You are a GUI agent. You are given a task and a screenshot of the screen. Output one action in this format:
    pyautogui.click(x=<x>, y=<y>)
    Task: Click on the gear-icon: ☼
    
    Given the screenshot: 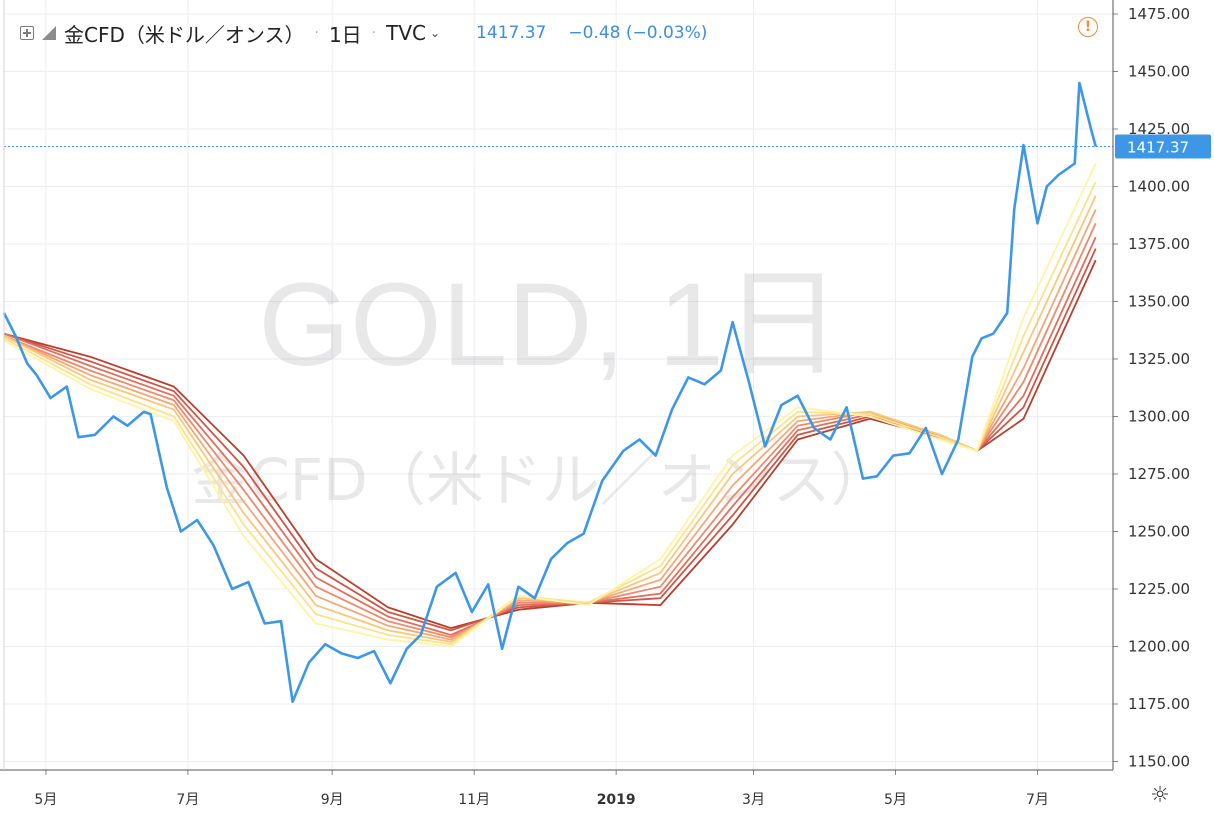 What is the action you would take?
    pyautogui.click(x=1160, y=795)
    